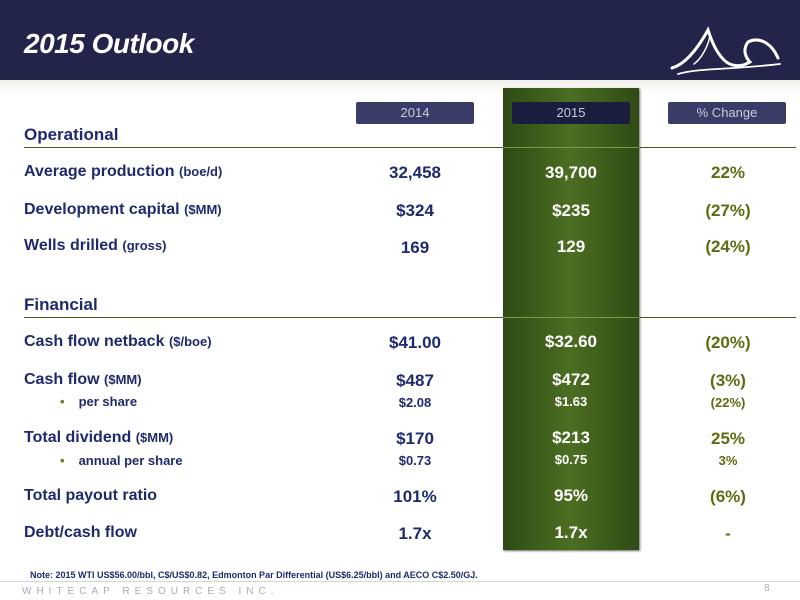  Describe the element at coordinates (571, 341) in the screenshot. I see `value-2015-cash-flow-netback: $32.60` at that location.